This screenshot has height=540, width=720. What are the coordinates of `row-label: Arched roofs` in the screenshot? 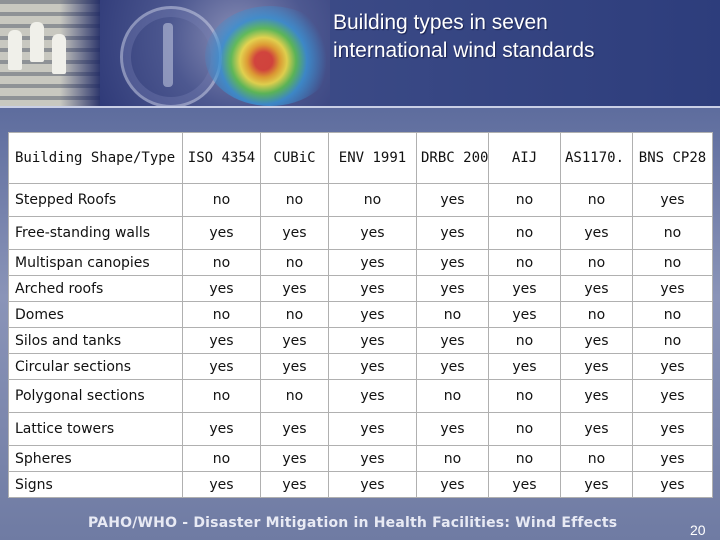 It's located at (95, 288).